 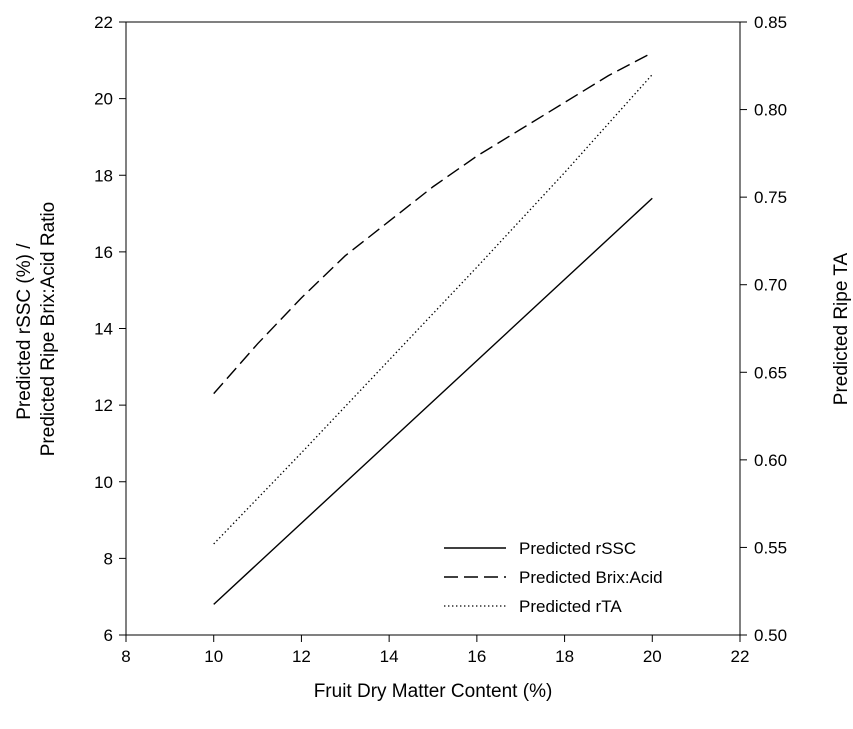 I want to click on y-tick-label: 16, so click(x=103, y=252).